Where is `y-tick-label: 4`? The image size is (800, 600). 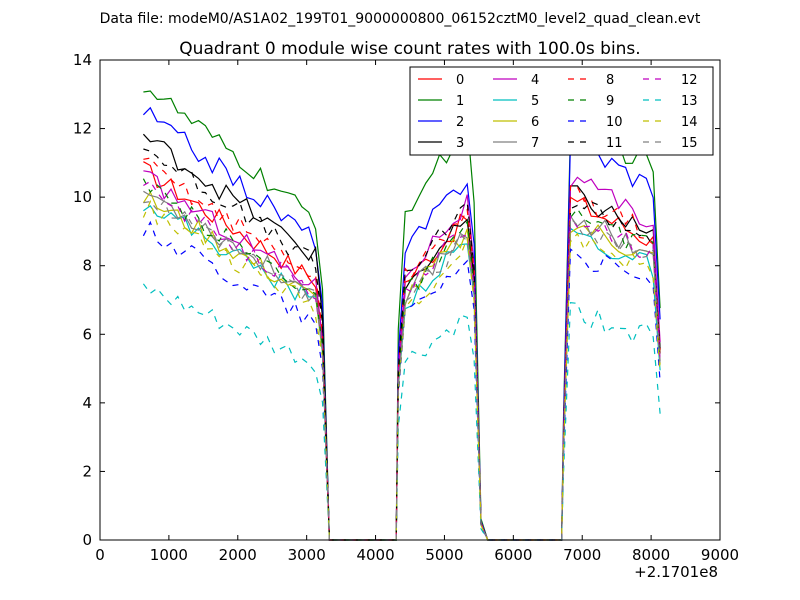
y-tick-label: 4 is located at coordinates (87, 403).